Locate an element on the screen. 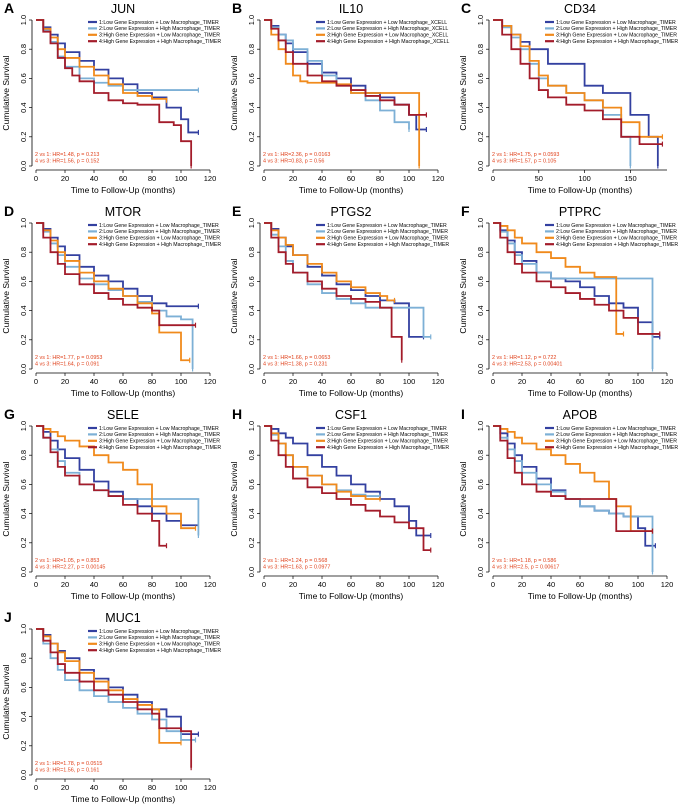 The height and width of the screenshot is (808, 685). hr-annotation: 2 vs 1: HR=1.75, p = 0.0593 is located at coordinates (525, 155).